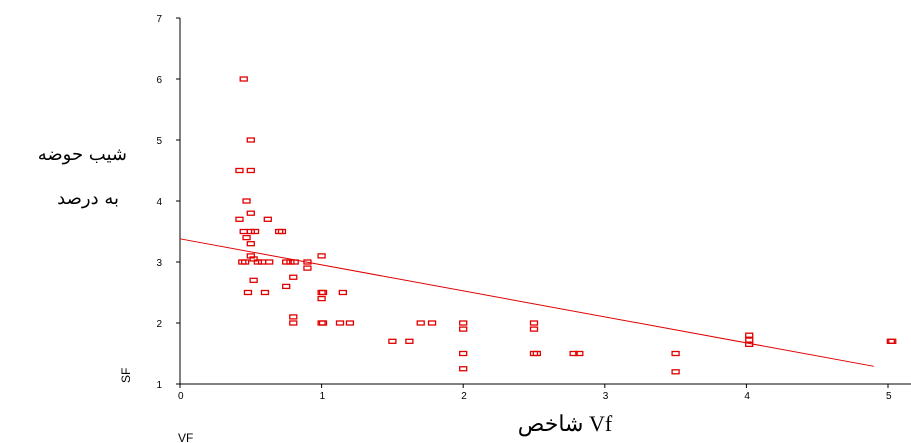 This screenshot has width=911, height=443. What do you see at coordinates (159, 80) in the screenshot?
I see `y-tick-label: 6` at bounding box center [159, 80].